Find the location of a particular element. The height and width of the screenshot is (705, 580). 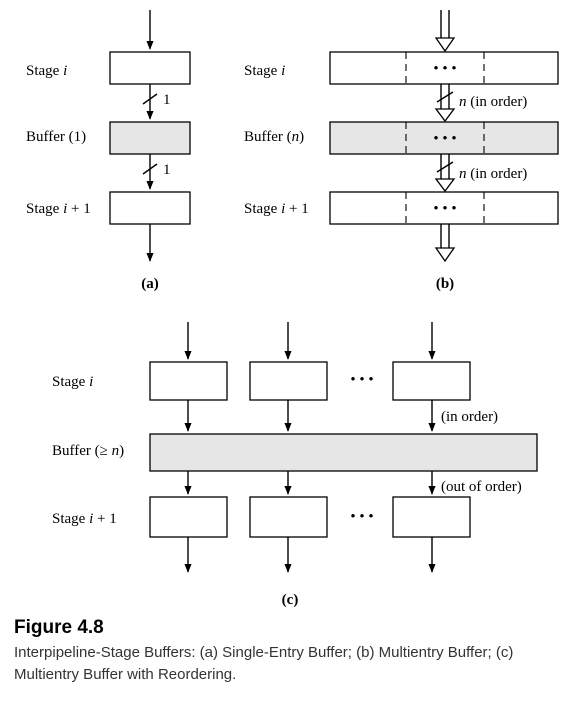

panel-b-flow-label-1: n (in order) is located at coordinates (493, 102).